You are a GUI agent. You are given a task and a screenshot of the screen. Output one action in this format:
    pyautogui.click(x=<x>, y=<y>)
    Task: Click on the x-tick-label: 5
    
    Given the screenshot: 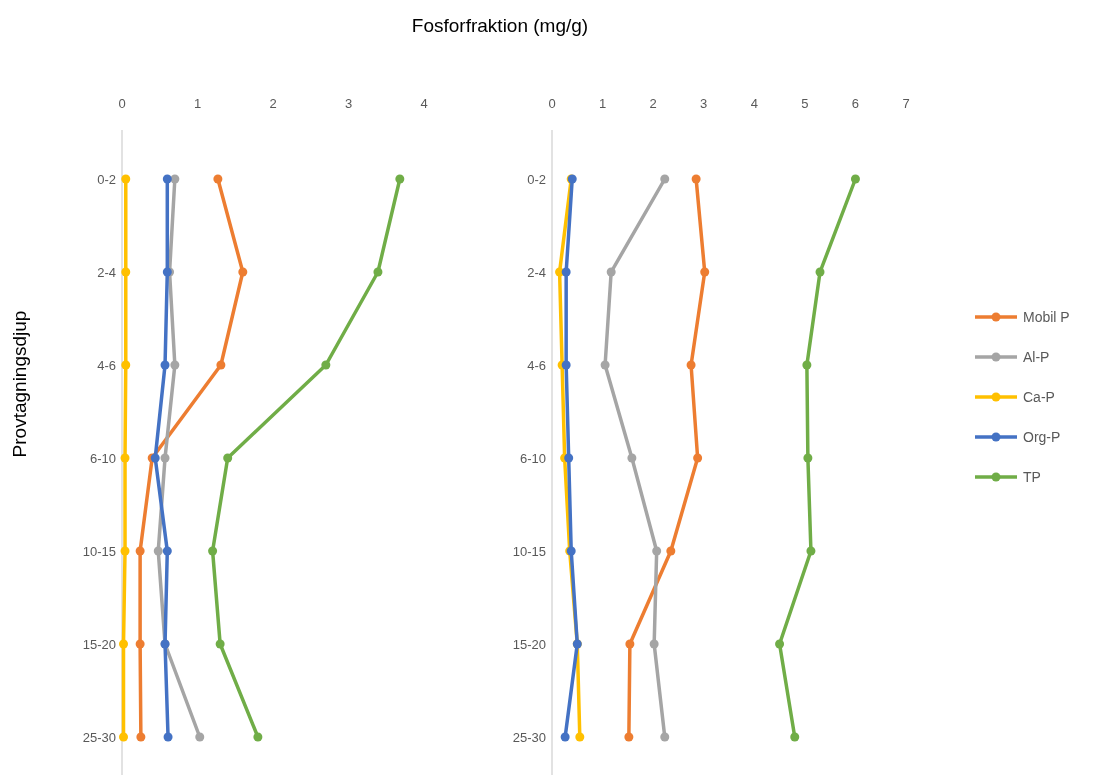 What is the action you would take?
    pyautogui.click(x=805, y=103)
    